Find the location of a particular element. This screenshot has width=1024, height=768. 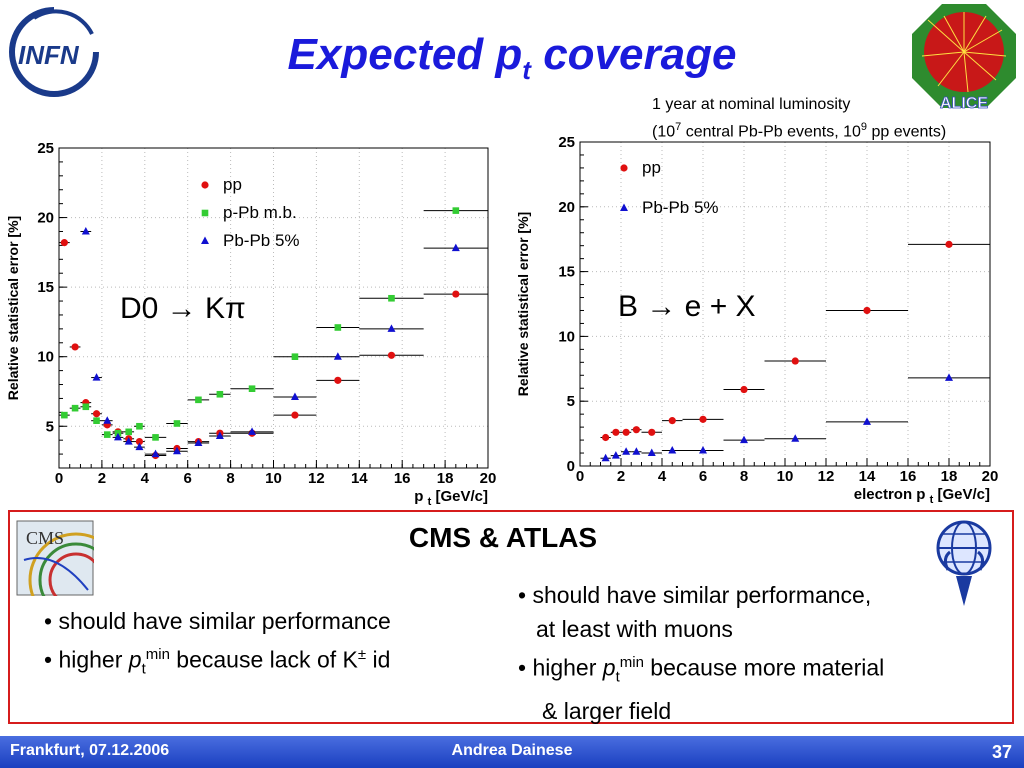

infn-logo: INFN is located at coordinates (54, 52).